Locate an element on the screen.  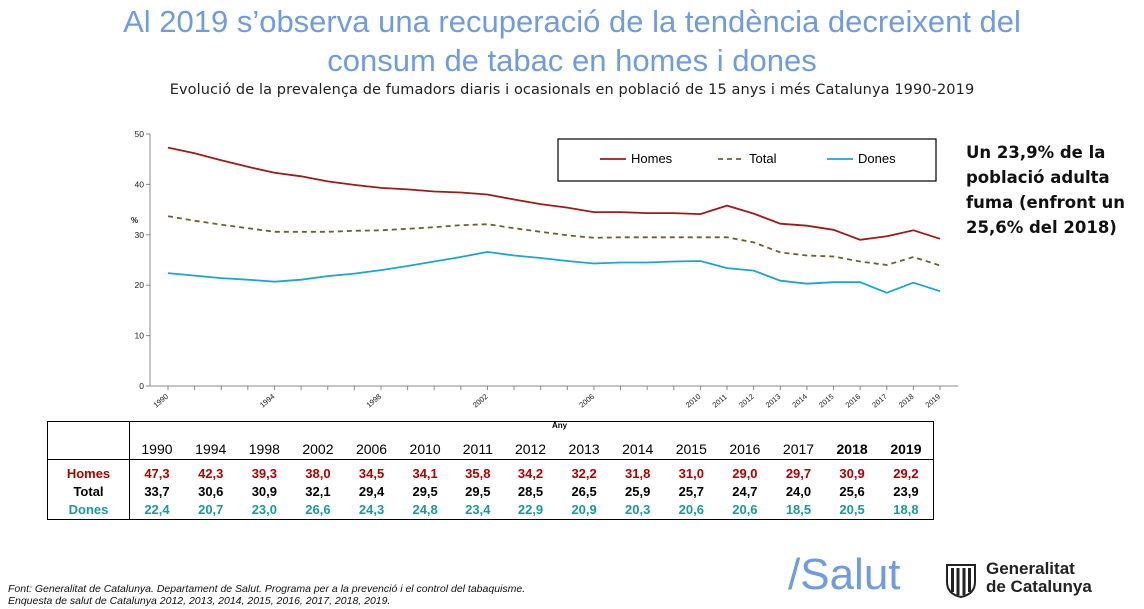
table-value-cell: 20,3 is located at coordinates (638, 510).